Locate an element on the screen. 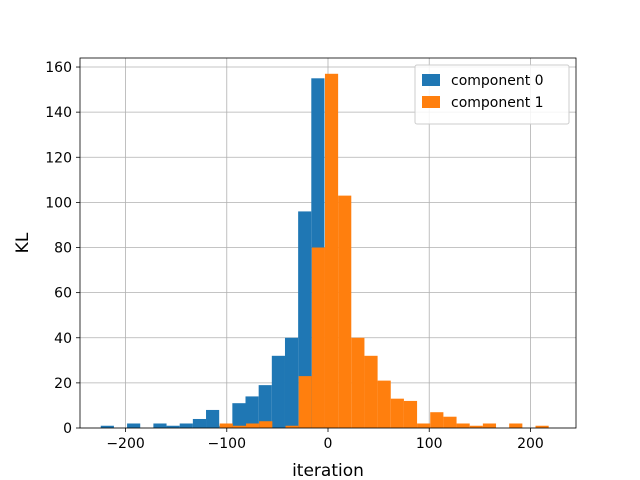 The image size is (640, 480). legend-label: component 0 is located at coordinates (497, 81).